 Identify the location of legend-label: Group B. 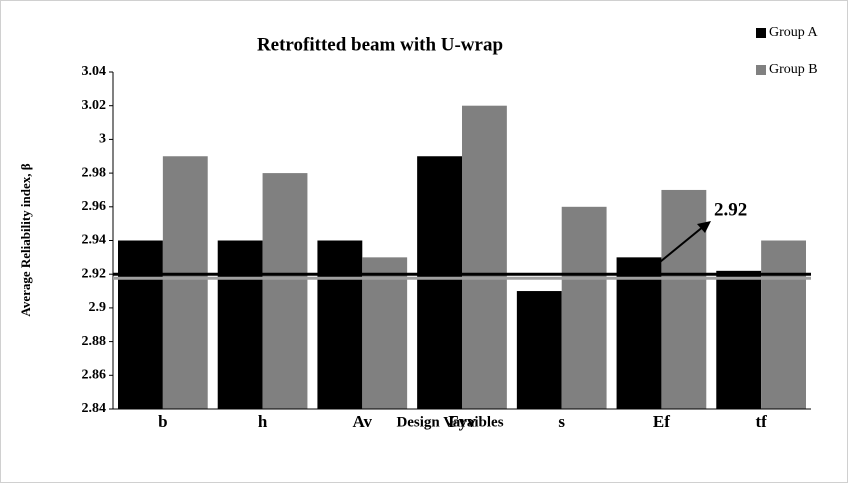
(793, 69).